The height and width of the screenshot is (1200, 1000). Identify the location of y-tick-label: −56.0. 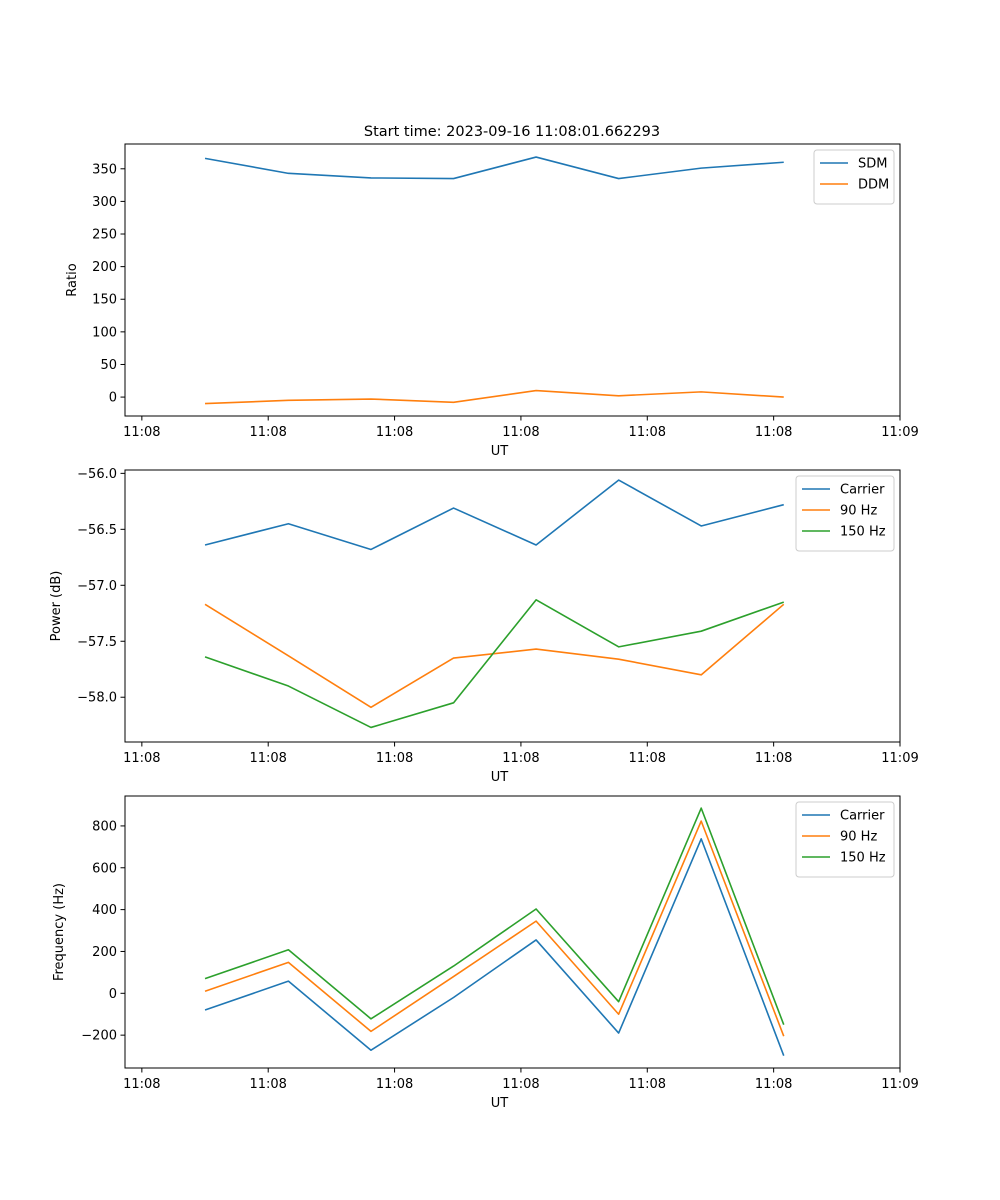
(97, 474).